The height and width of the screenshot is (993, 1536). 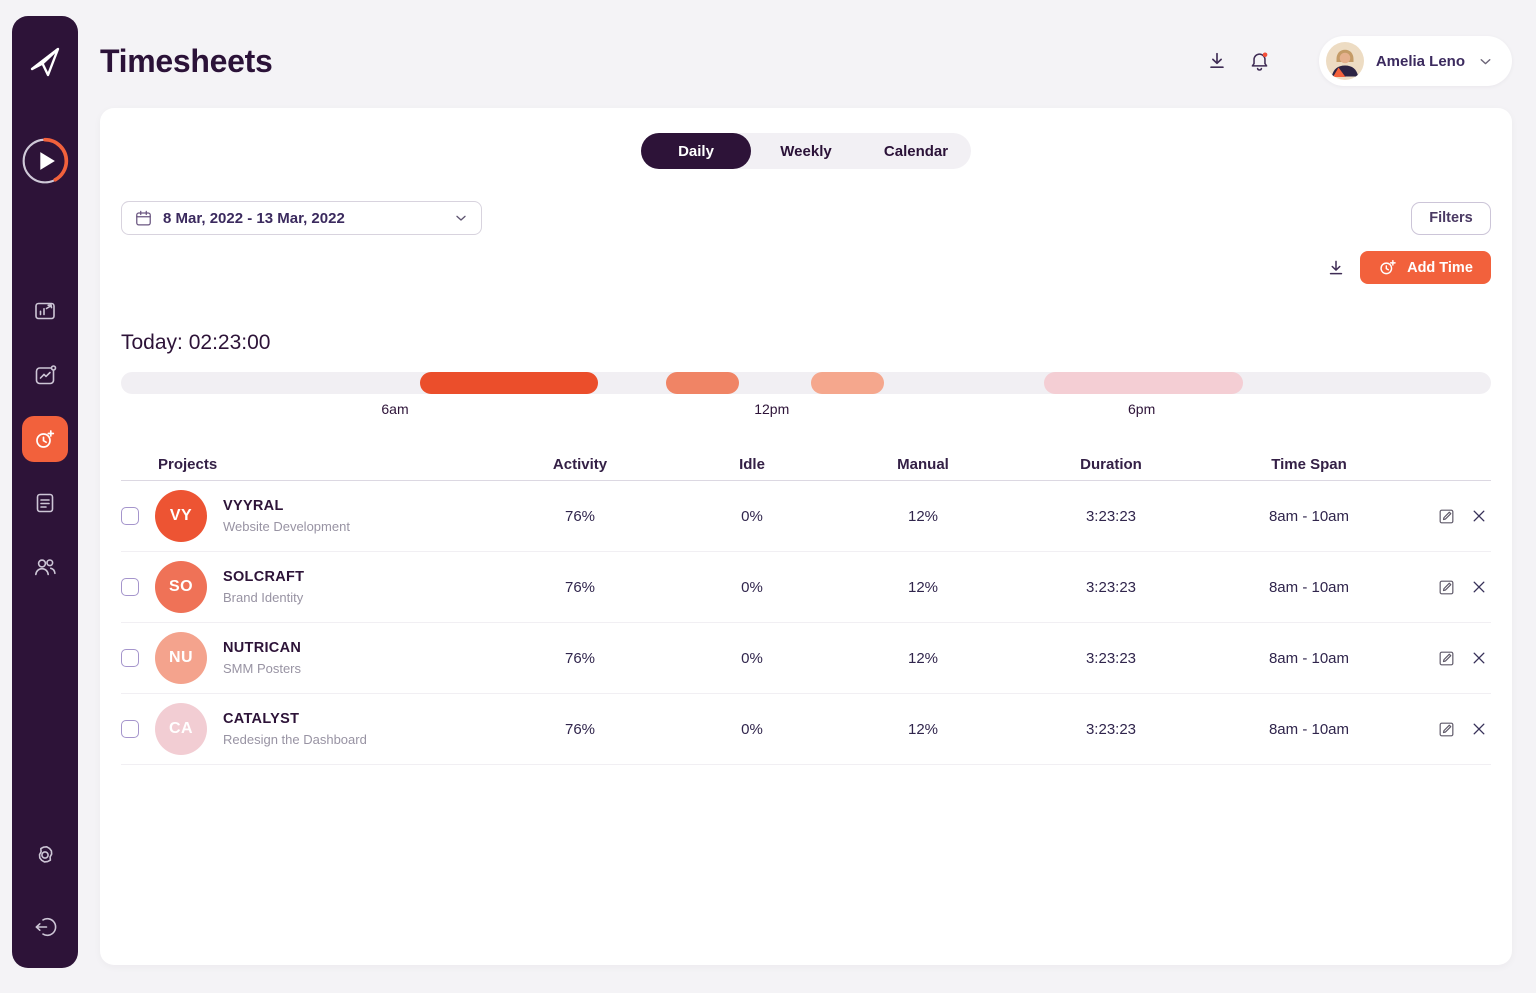 I want to click on tick-12pm: 12pm, so click(x=772, y=409).